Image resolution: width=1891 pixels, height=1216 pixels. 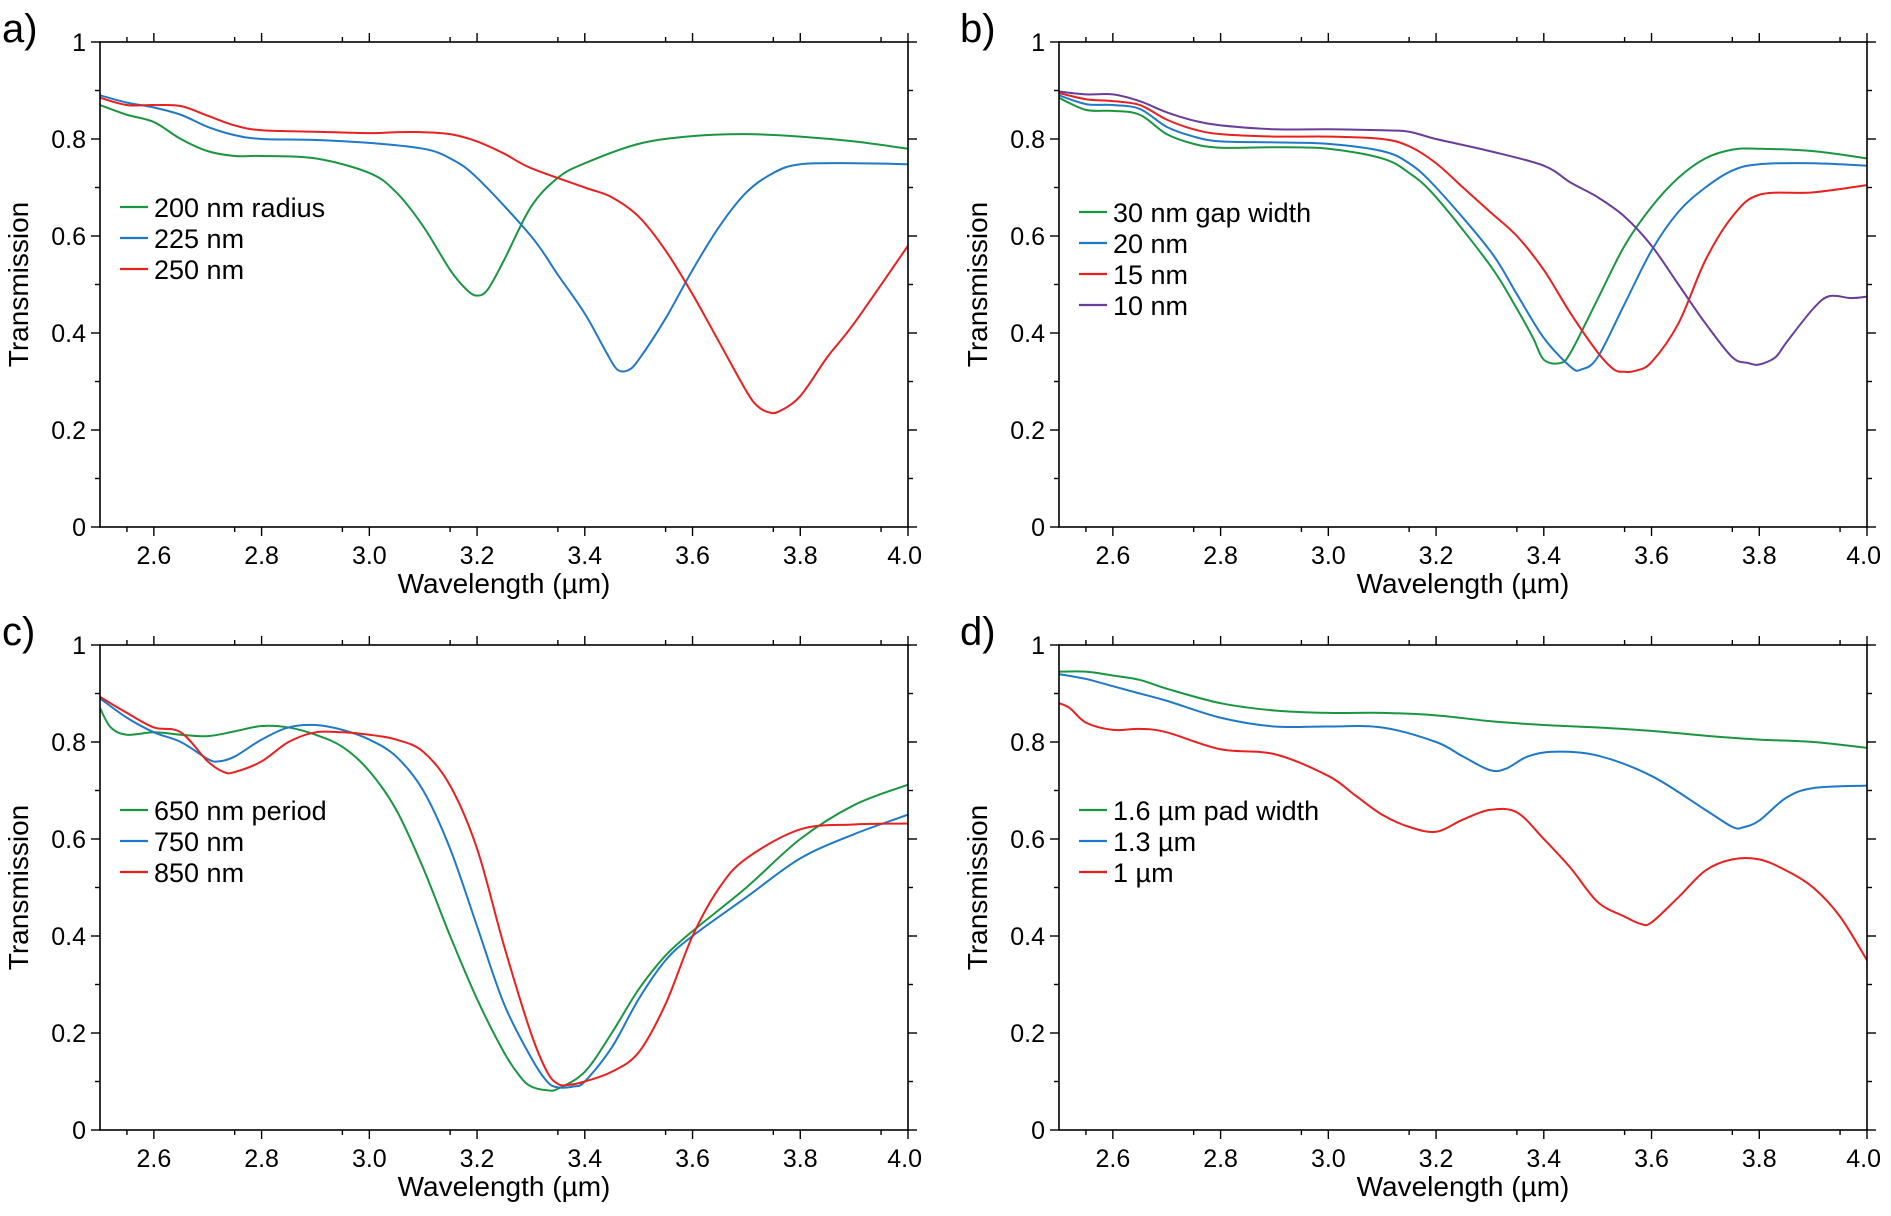 I want to click on panel-label: a), so click(x=20, y=29).